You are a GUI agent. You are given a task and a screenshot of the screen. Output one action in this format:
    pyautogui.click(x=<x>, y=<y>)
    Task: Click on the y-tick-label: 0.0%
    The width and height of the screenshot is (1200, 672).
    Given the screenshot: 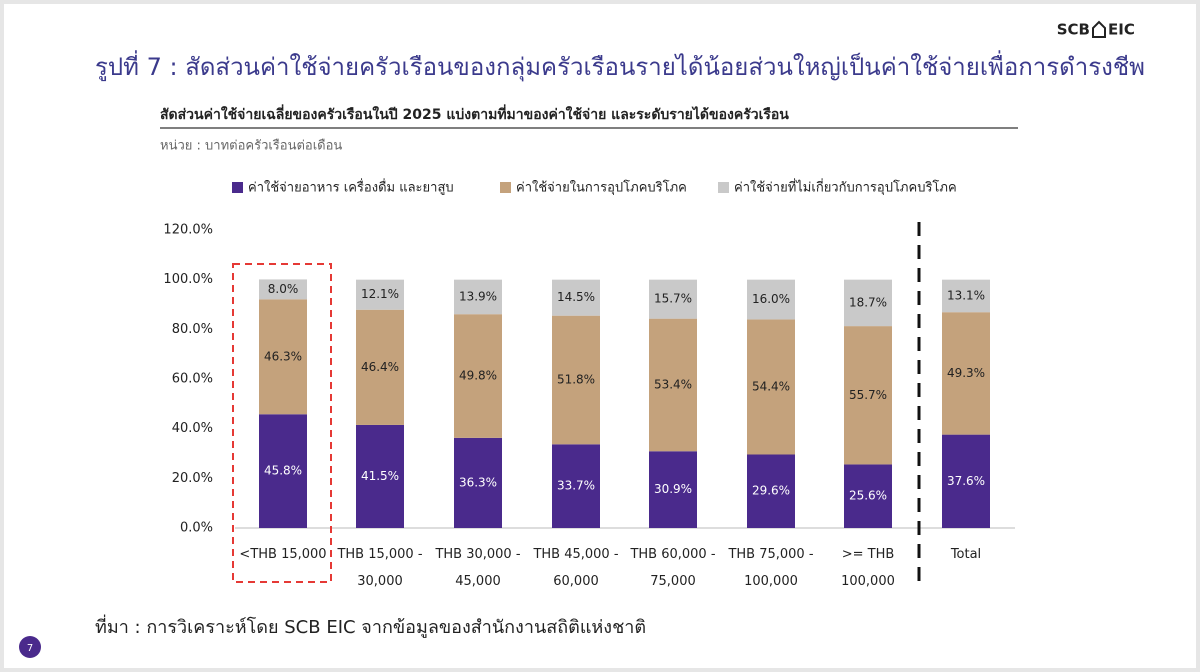 What is the action you would take?
    pyautogui.click(x=196, y=528)
    